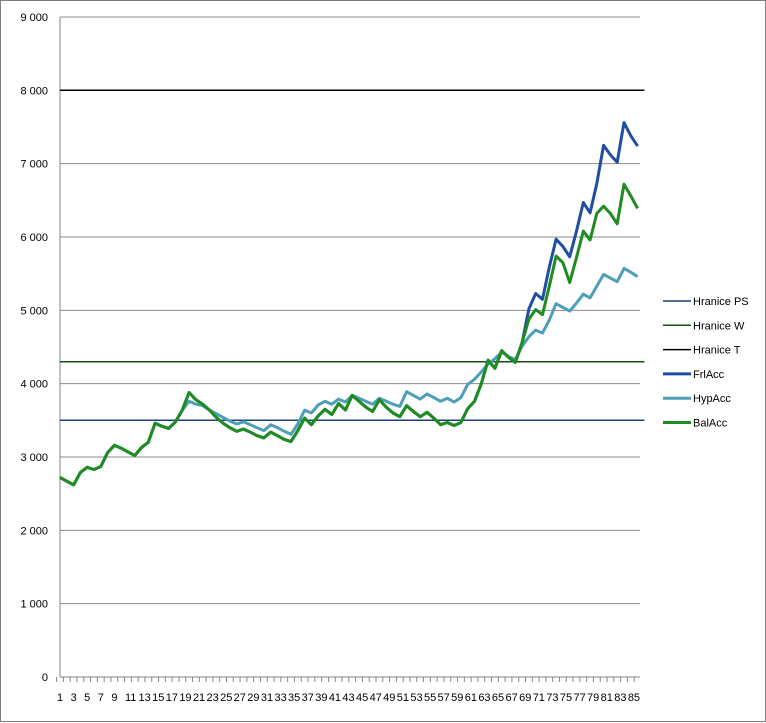 The image size is (766, 723). Describe the element at coordinates (498, 698) in the screenshot. I see `x-tick-label: 65` at that location.